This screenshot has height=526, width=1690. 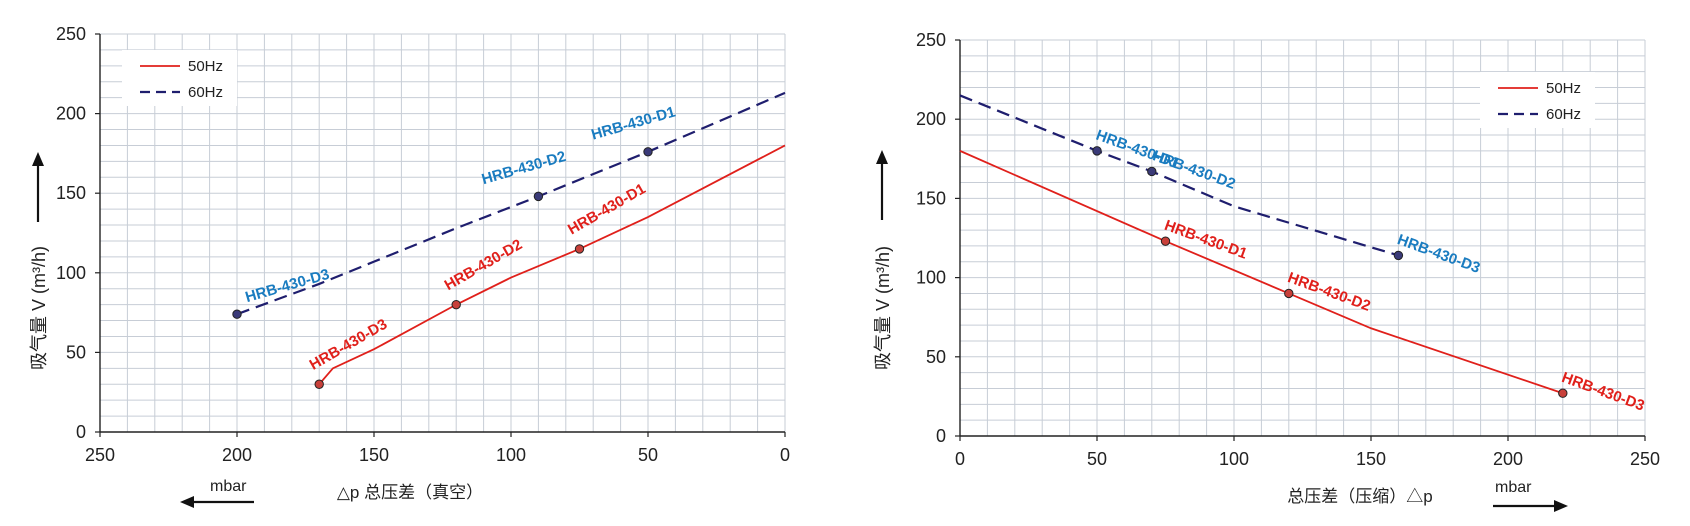 I want to click on x-axis-label: 总压差（压缩）△p, so click(x=1359, y=496).